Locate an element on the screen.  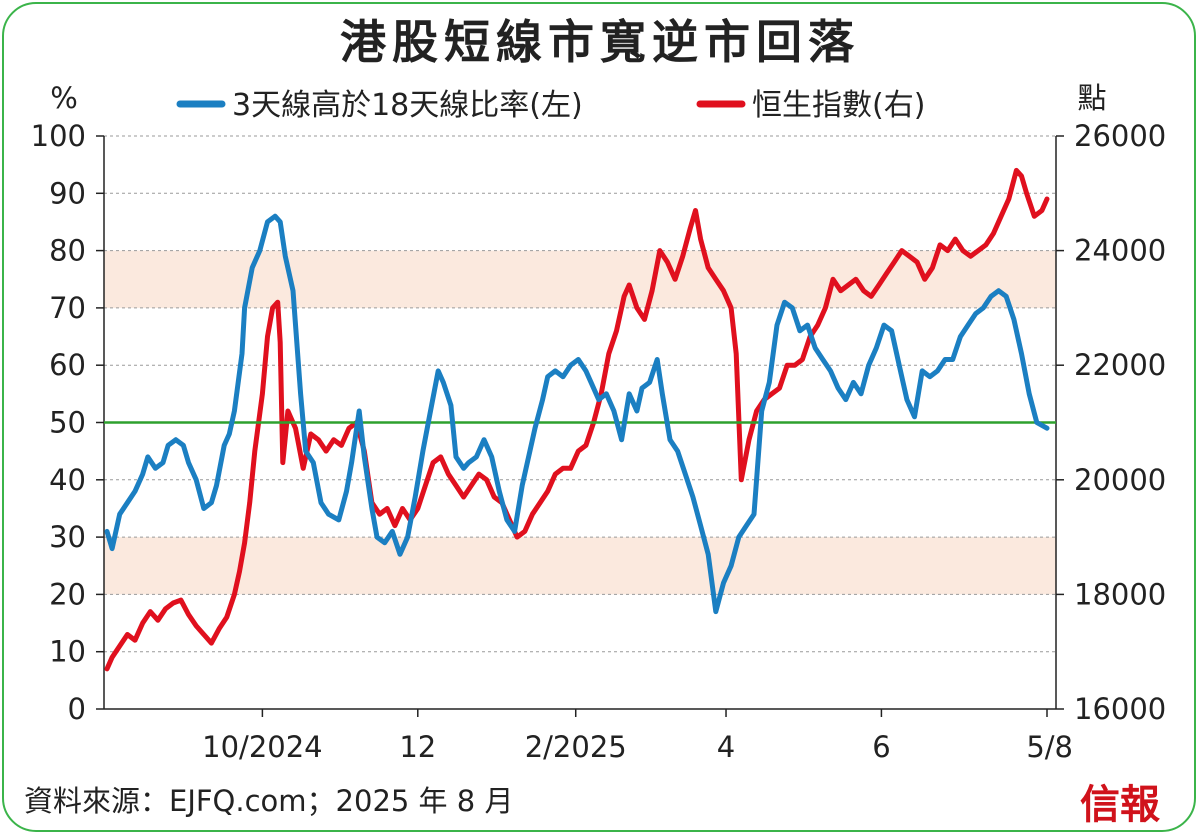
right-unit-label: 點 is located at coordinates (1091, 98).